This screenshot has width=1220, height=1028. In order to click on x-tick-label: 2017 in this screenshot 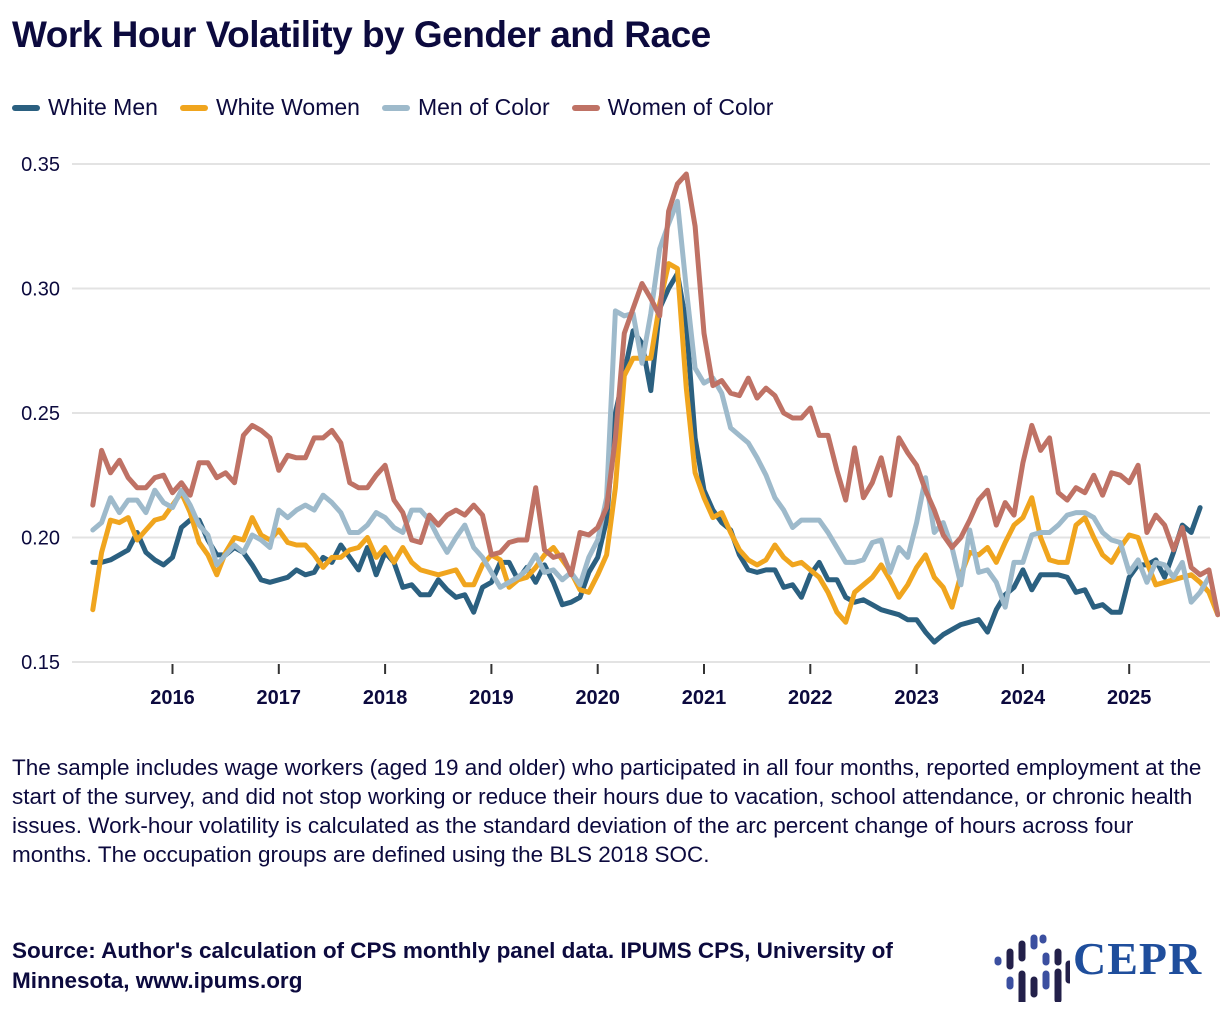, I will do `click(279, 698)`.